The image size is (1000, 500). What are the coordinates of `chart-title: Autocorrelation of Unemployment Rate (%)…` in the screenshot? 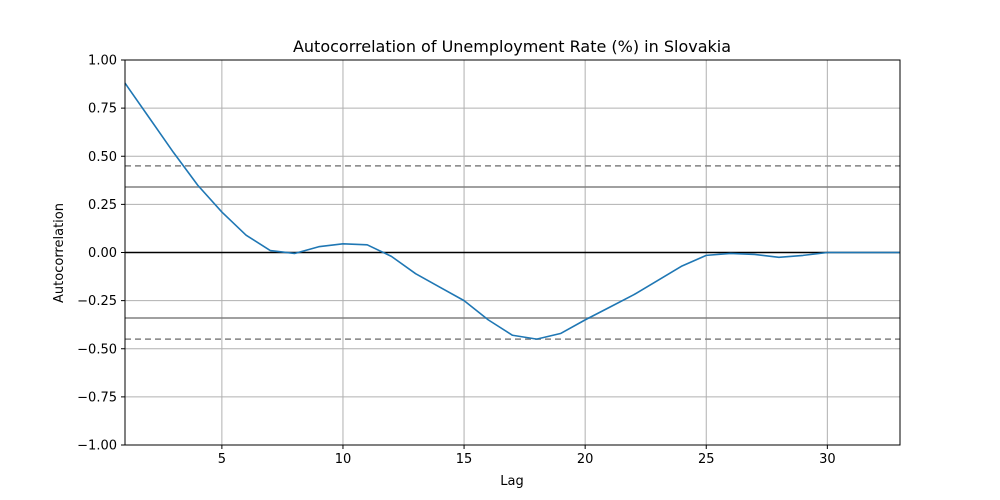 It's located at (512, 46).